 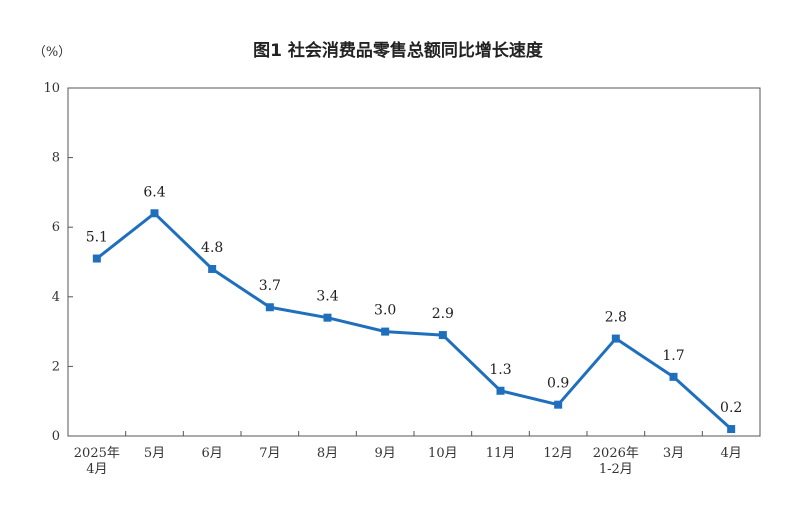 What do you see at coordinates (385, 311) in the screenshot?
I see `data-label: 3.0` at bounding box center [385, 311].